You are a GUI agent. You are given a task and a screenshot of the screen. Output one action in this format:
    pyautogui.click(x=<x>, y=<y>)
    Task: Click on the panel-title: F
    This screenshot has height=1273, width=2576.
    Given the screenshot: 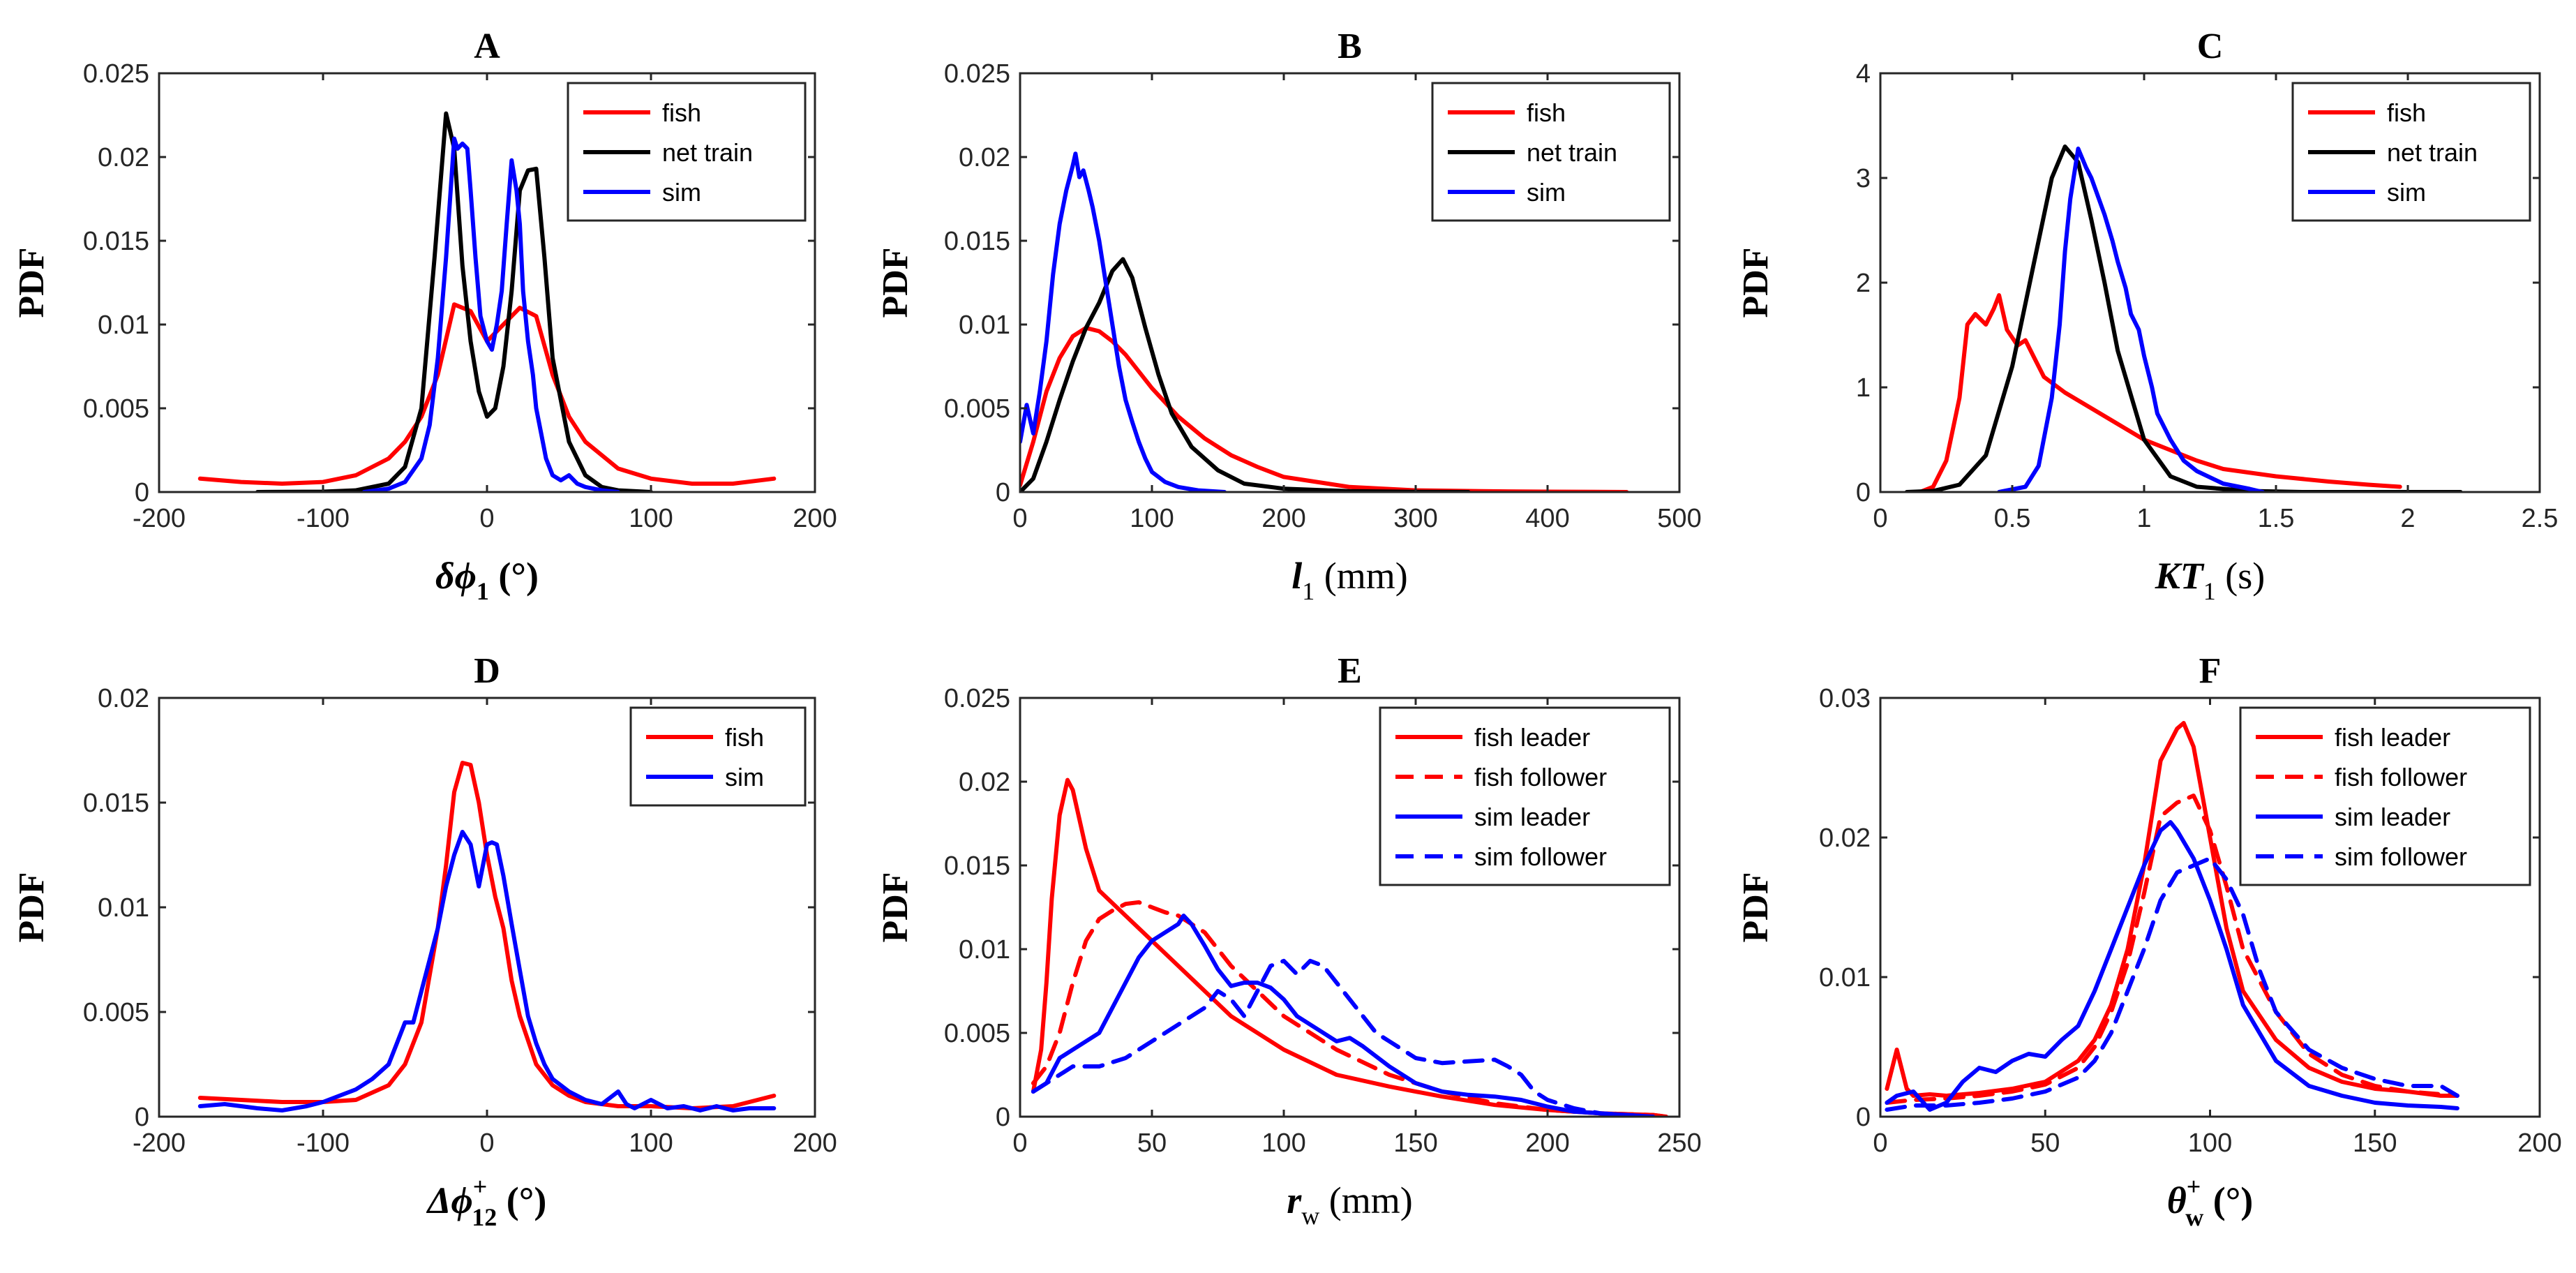 What is the action you would take?
    pyautogui.click(x=2210, y=671)
    